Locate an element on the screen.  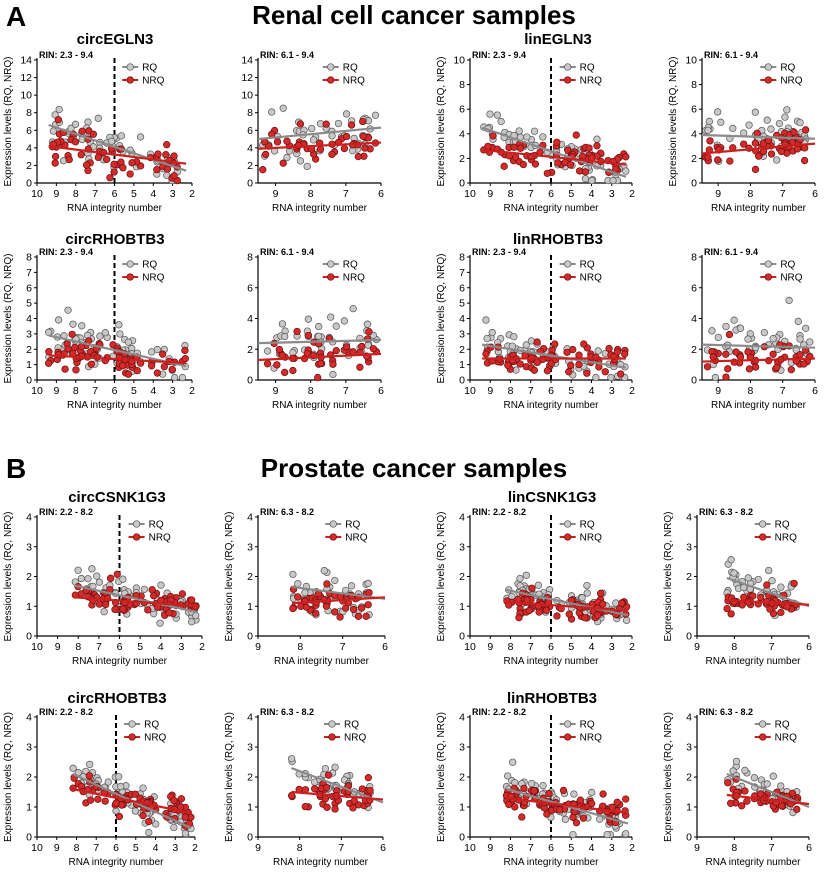
y-tick-label: 0 is located at coordinates (250, 637).